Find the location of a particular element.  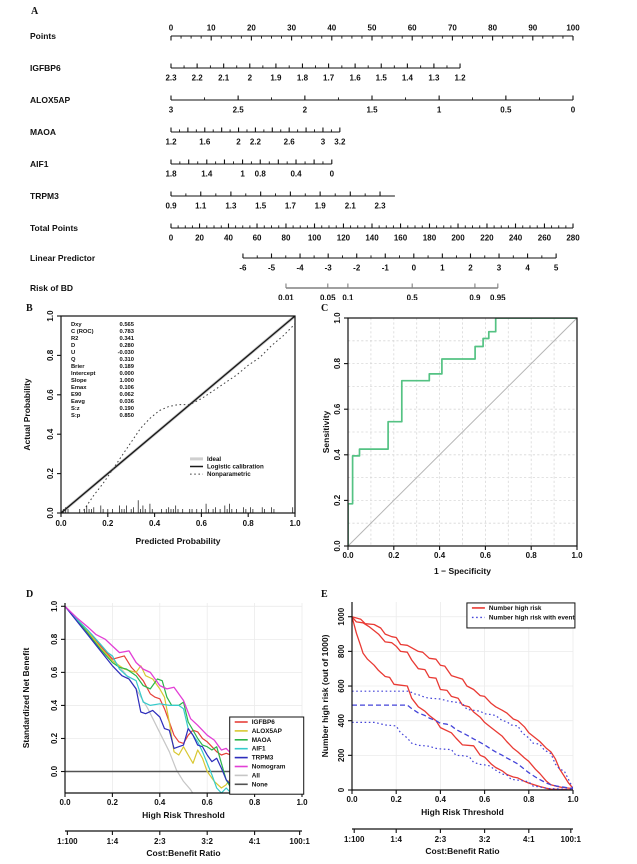

svg-text: 1000 is located at coordinates (341, 616).